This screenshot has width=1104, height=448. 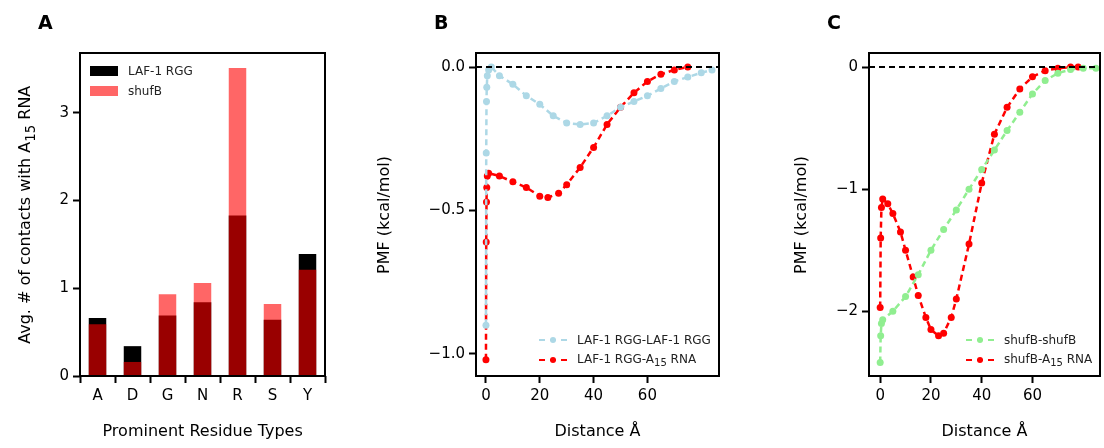 I want to click on x-tick-label: A, so click(x=98, y=394).